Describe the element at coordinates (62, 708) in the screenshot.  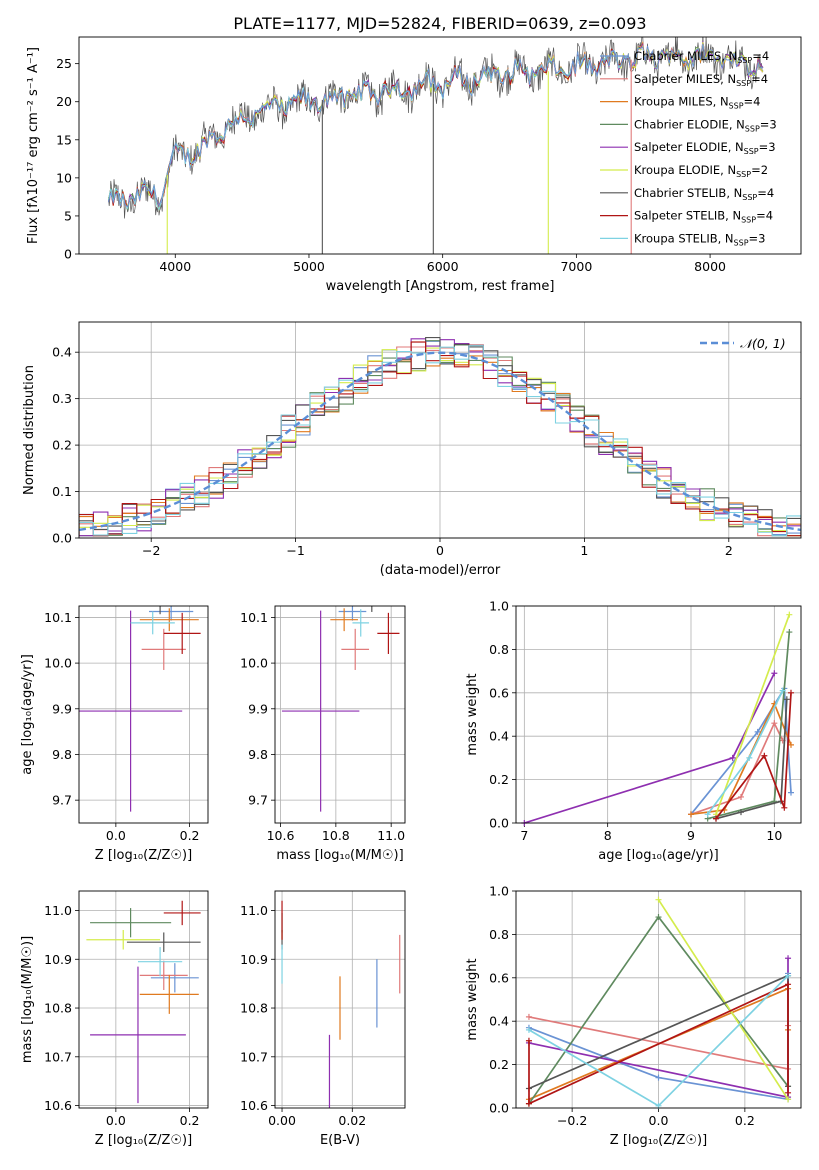
I see `y-tick-label: 9.9` at that location.